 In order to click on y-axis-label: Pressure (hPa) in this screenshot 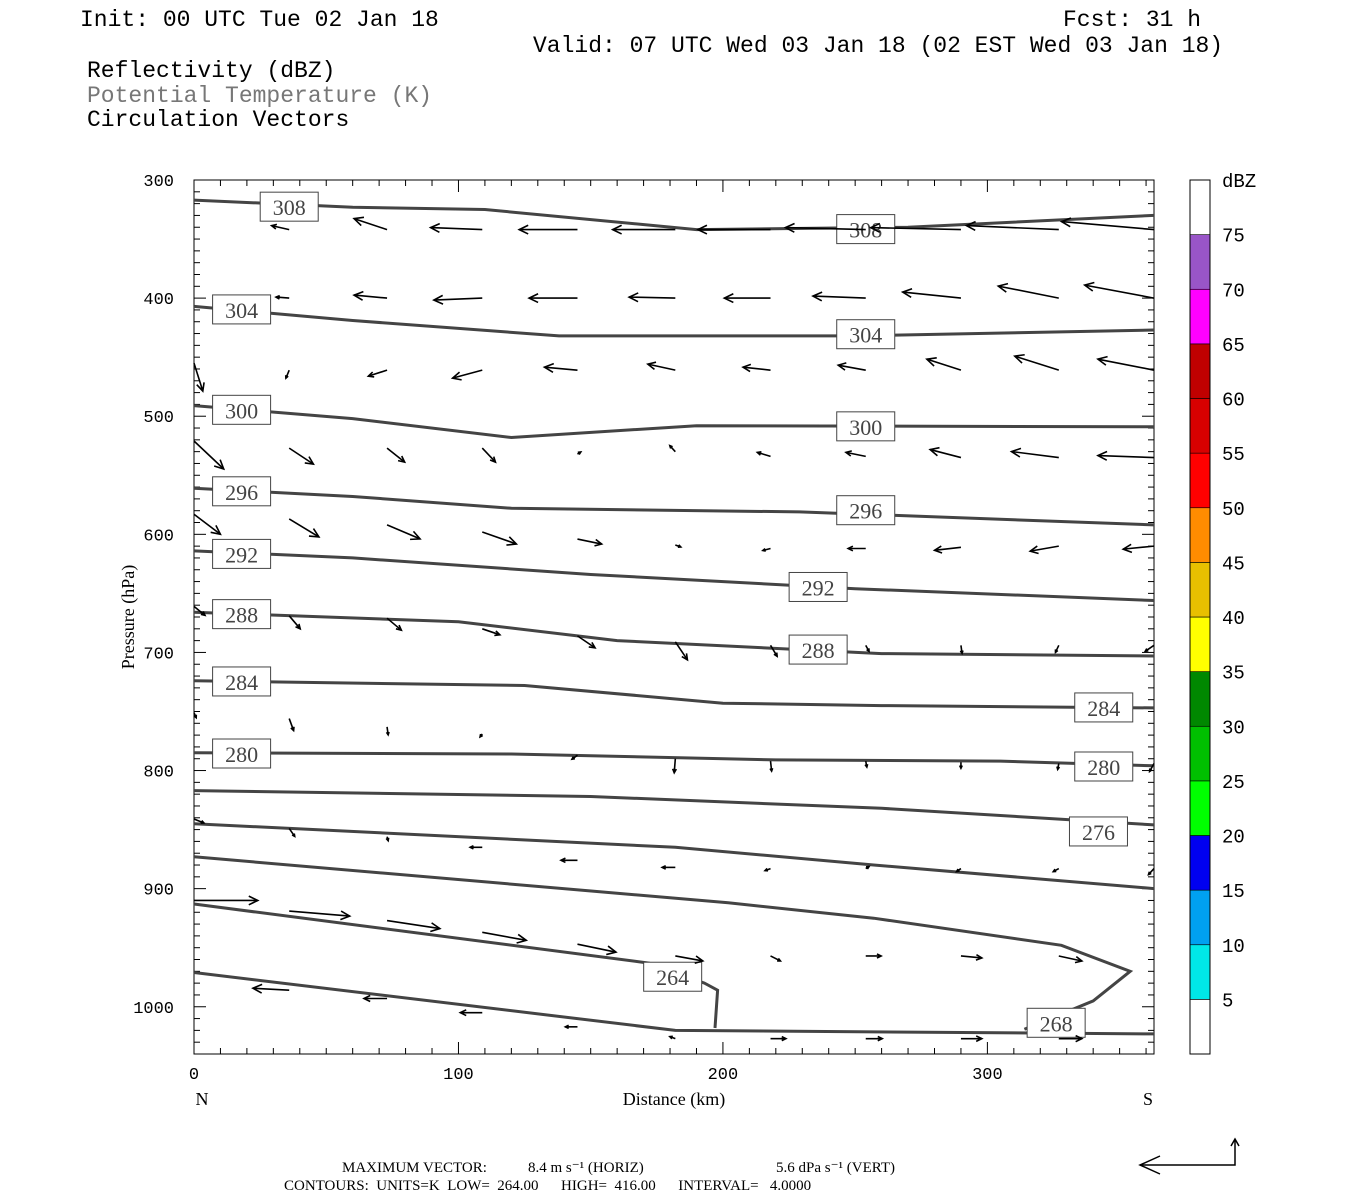, I will do `click(128, 617)`.